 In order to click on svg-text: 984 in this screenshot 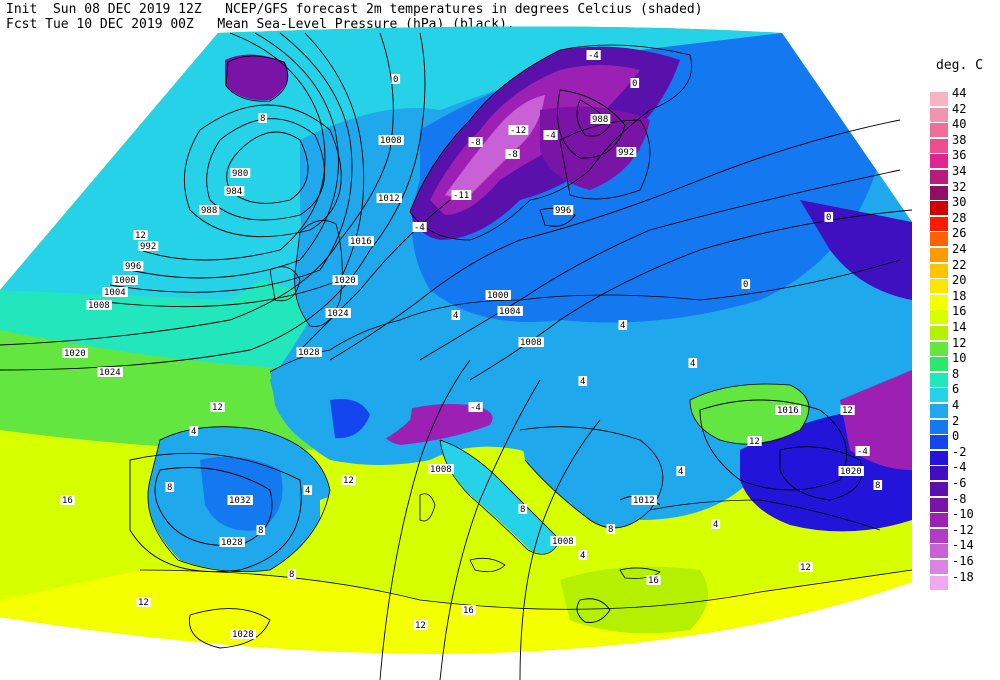, I will do `click(234, 192)`.